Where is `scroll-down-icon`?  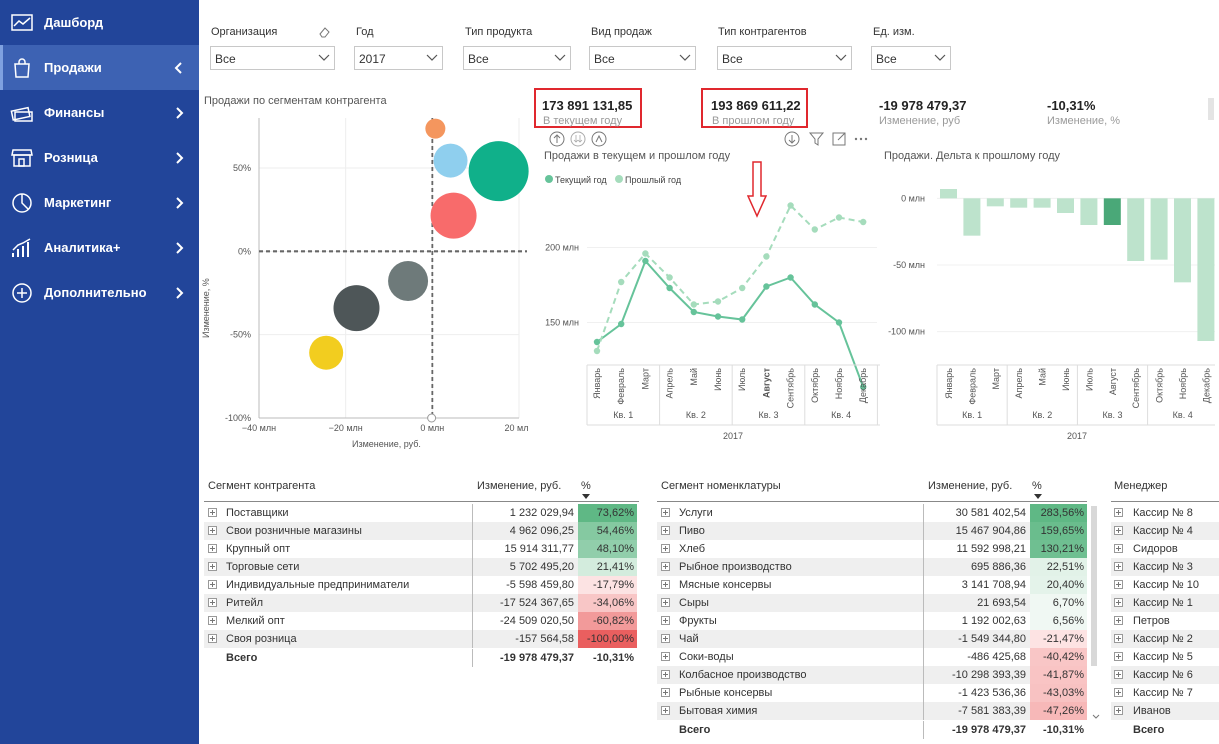 scroll-down-icon is located at coordinates (1096, 717).